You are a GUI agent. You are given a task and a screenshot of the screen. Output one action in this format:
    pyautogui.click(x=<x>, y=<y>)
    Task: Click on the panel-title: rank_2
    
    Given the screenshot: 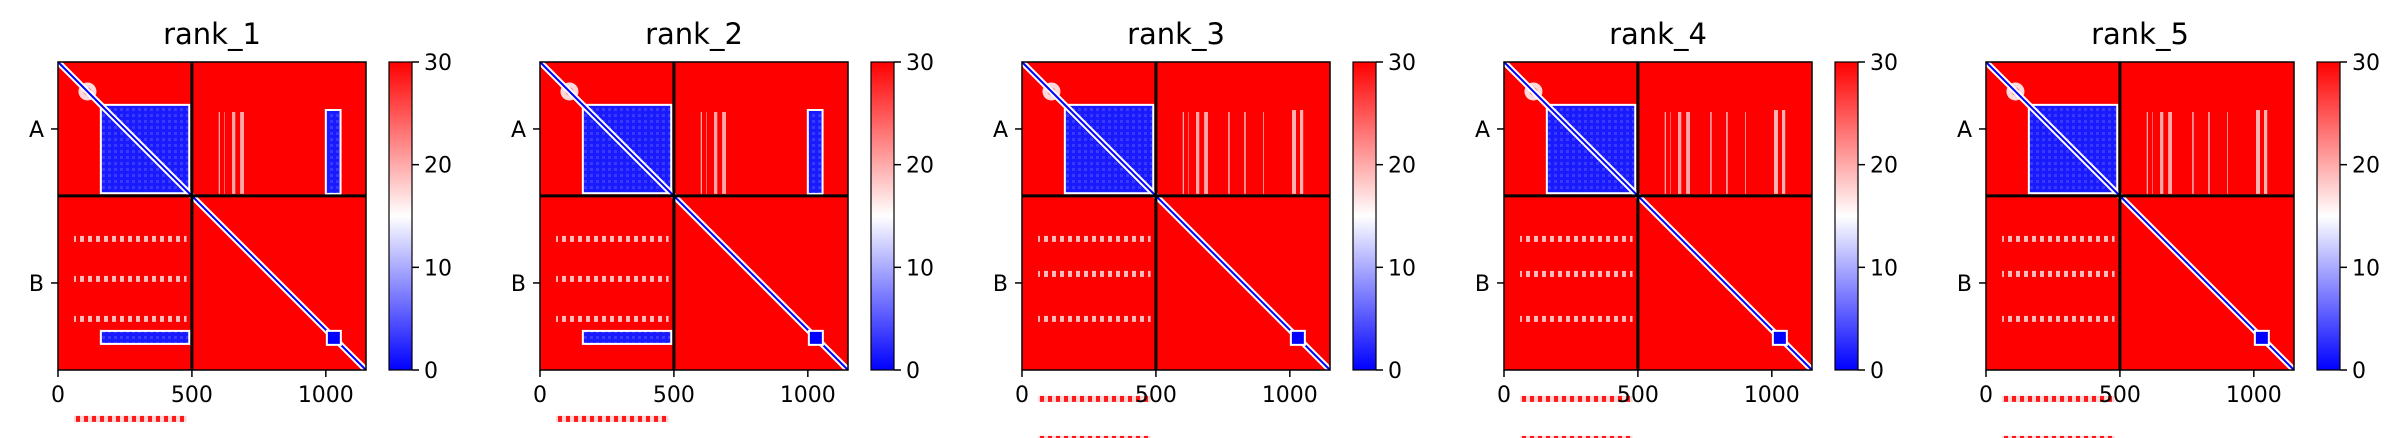 What is the action you would take?
    pyautogui.click(x=694, y=34)
    